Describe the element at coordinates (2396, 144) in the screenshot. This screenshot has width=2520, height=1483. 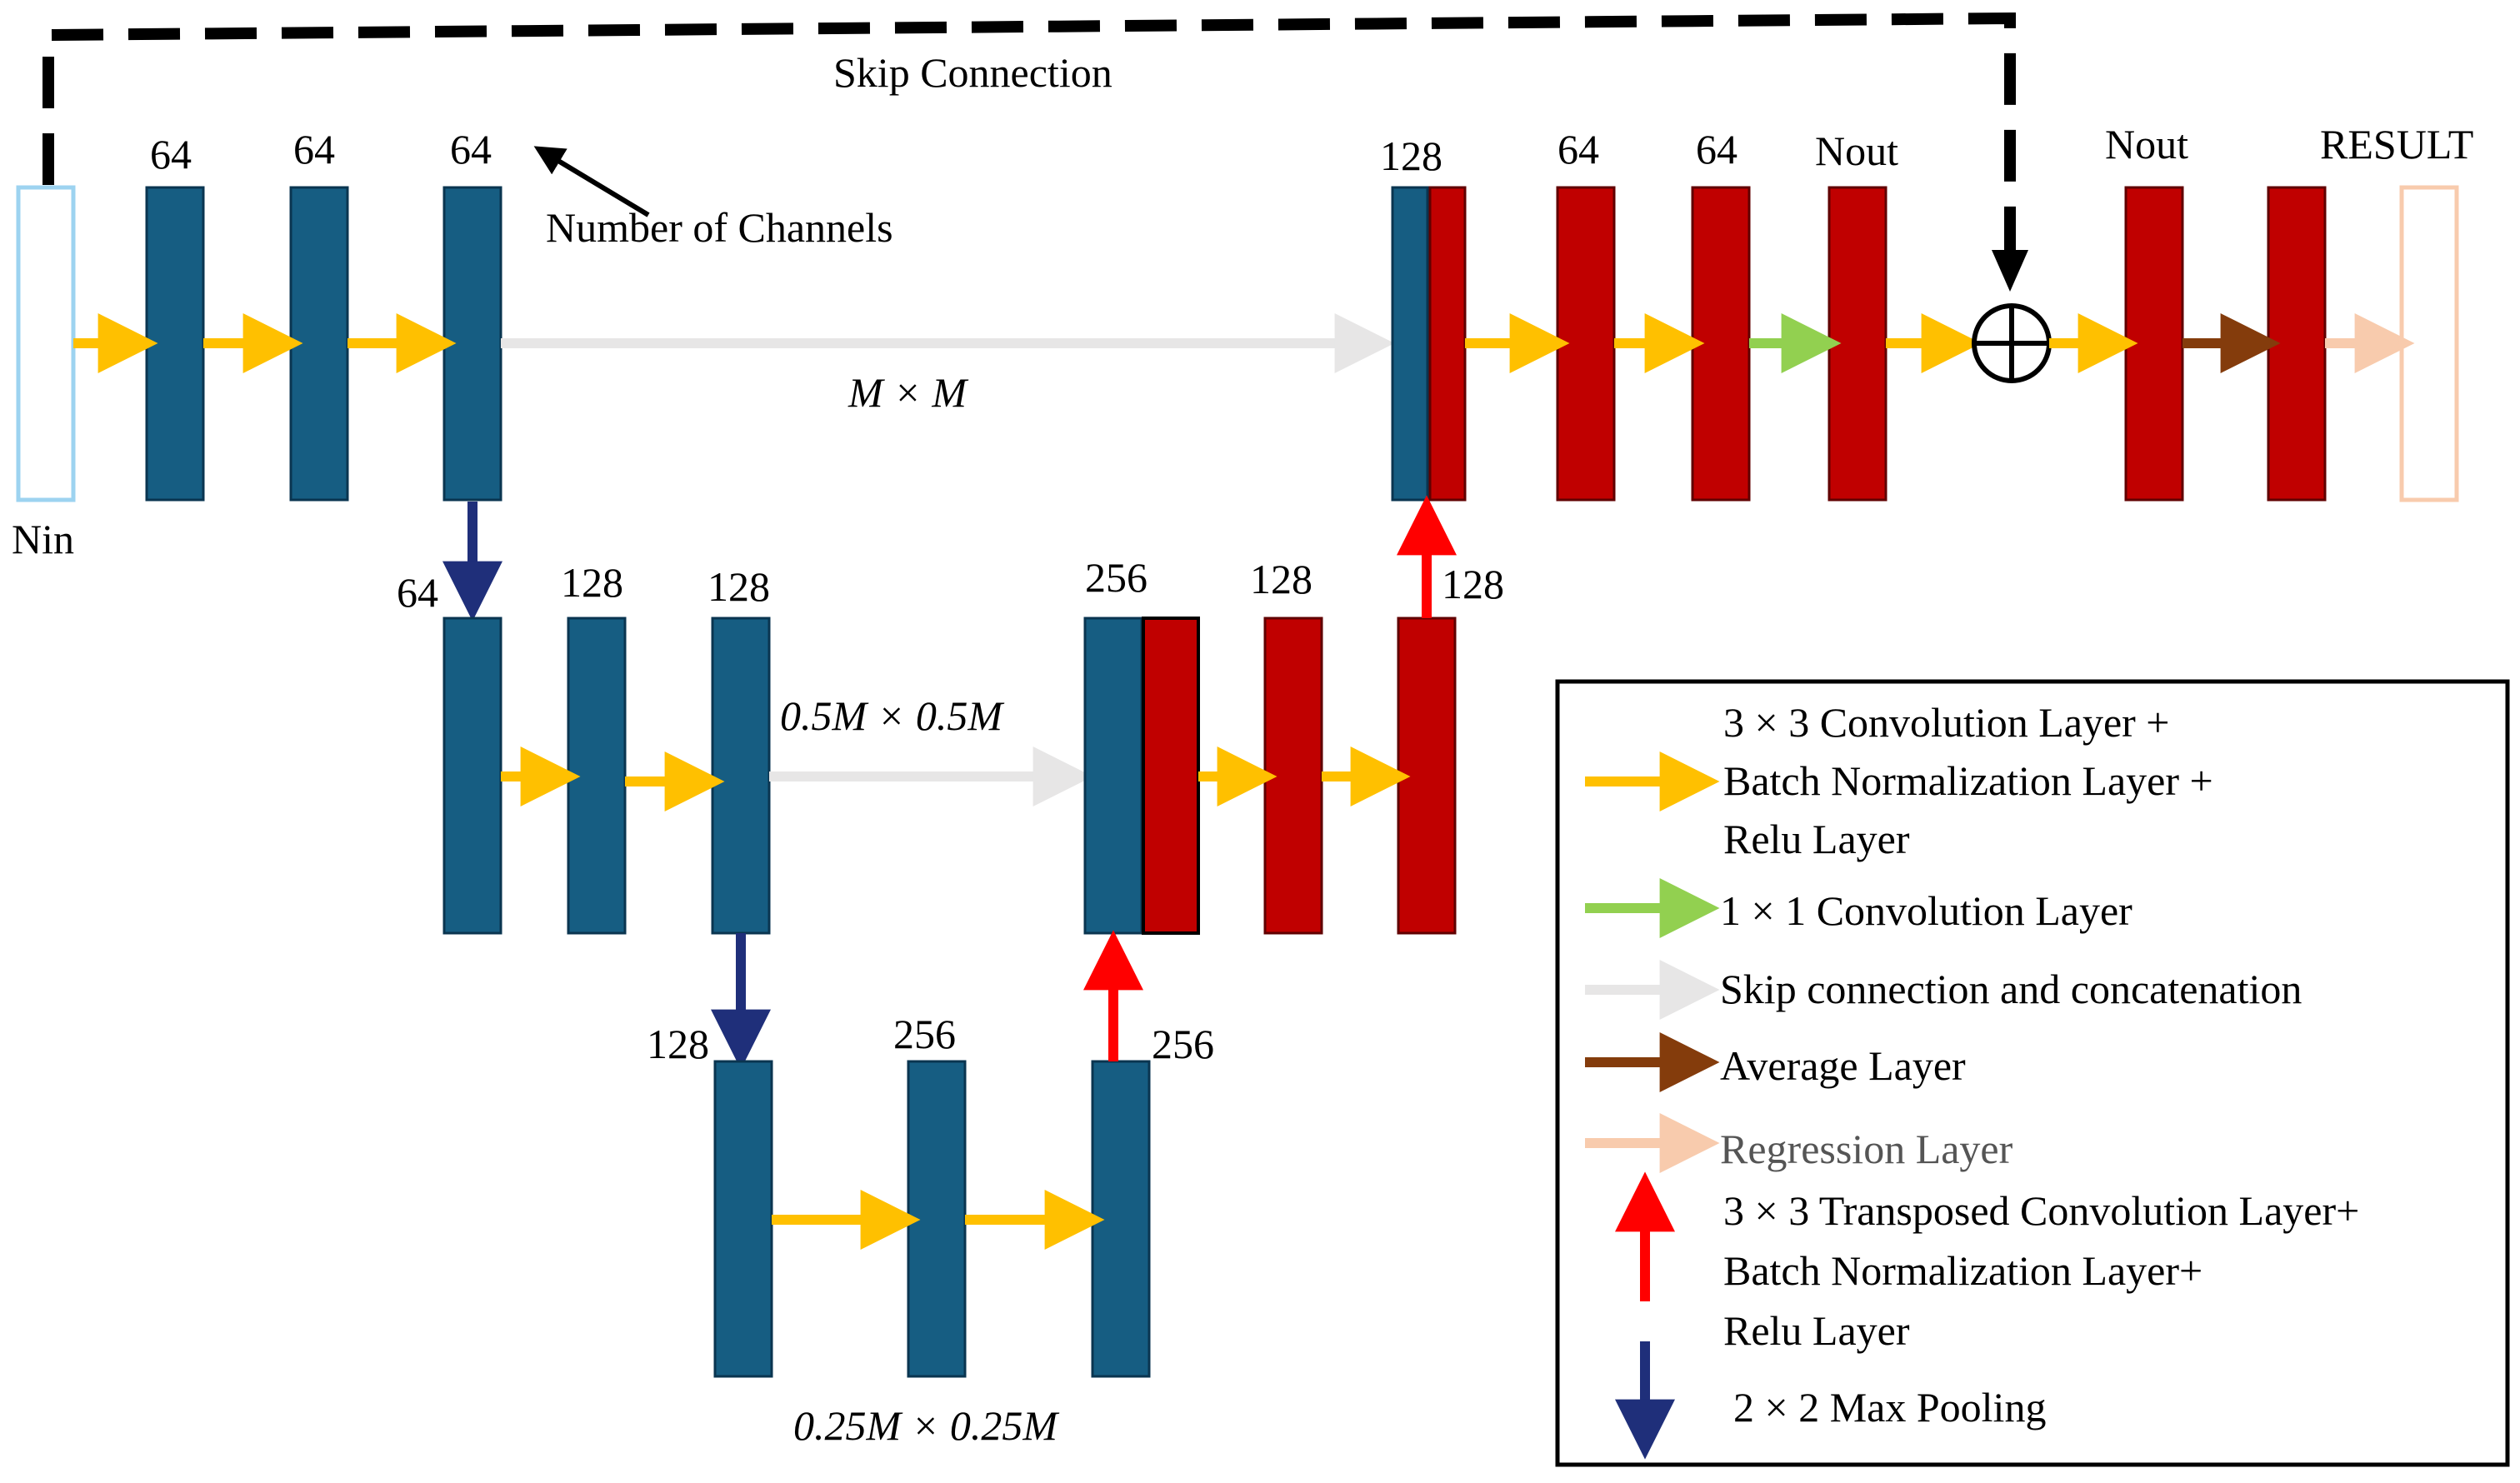
I see `result-label: RESULT` at that location.